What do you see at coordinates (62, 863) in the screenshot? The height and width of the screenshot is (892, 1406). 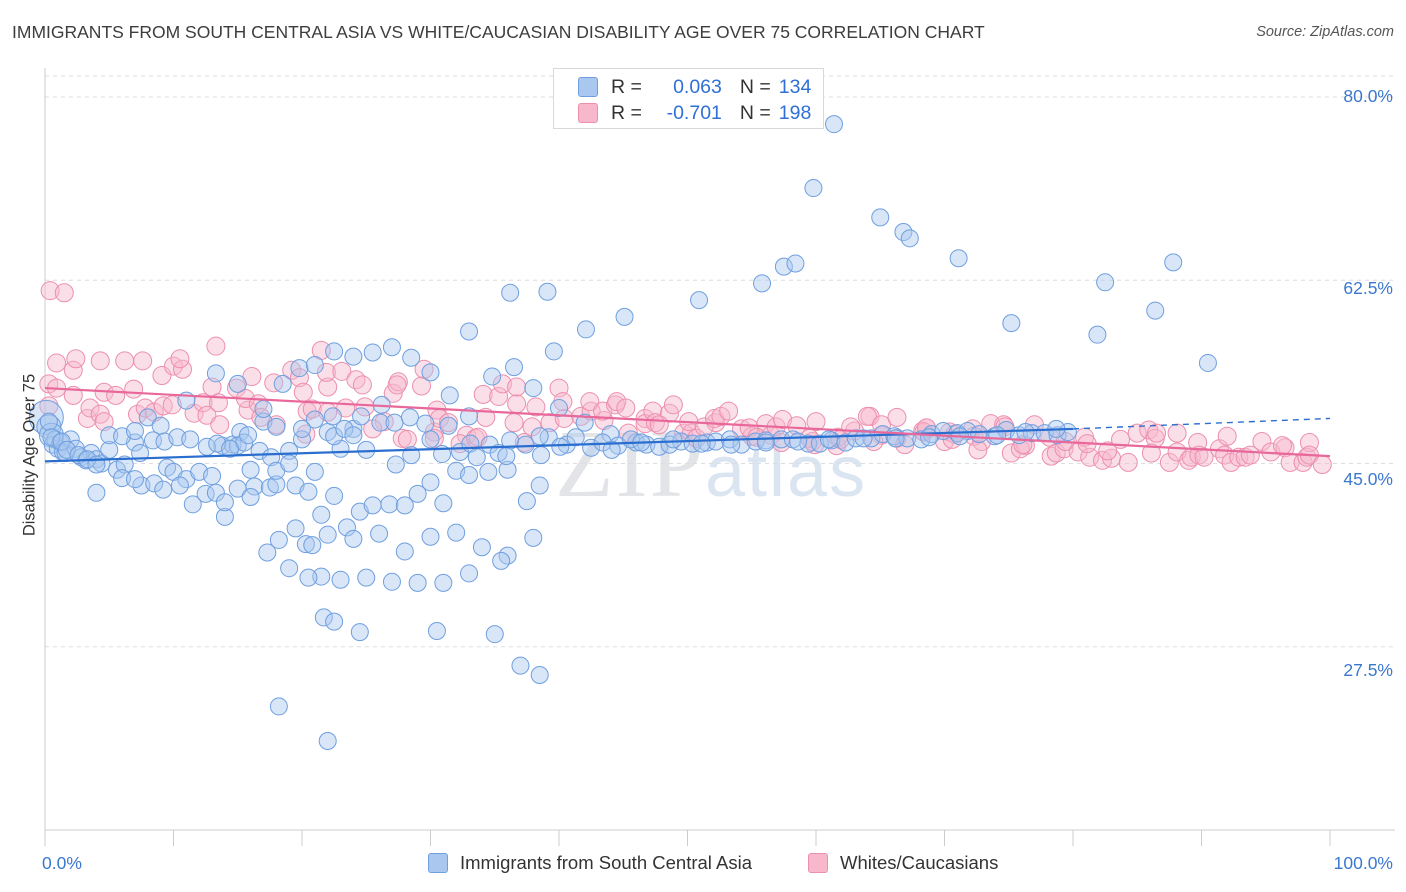 I see `x-tick-label: 0.0%` at bounding box center [62, 863].